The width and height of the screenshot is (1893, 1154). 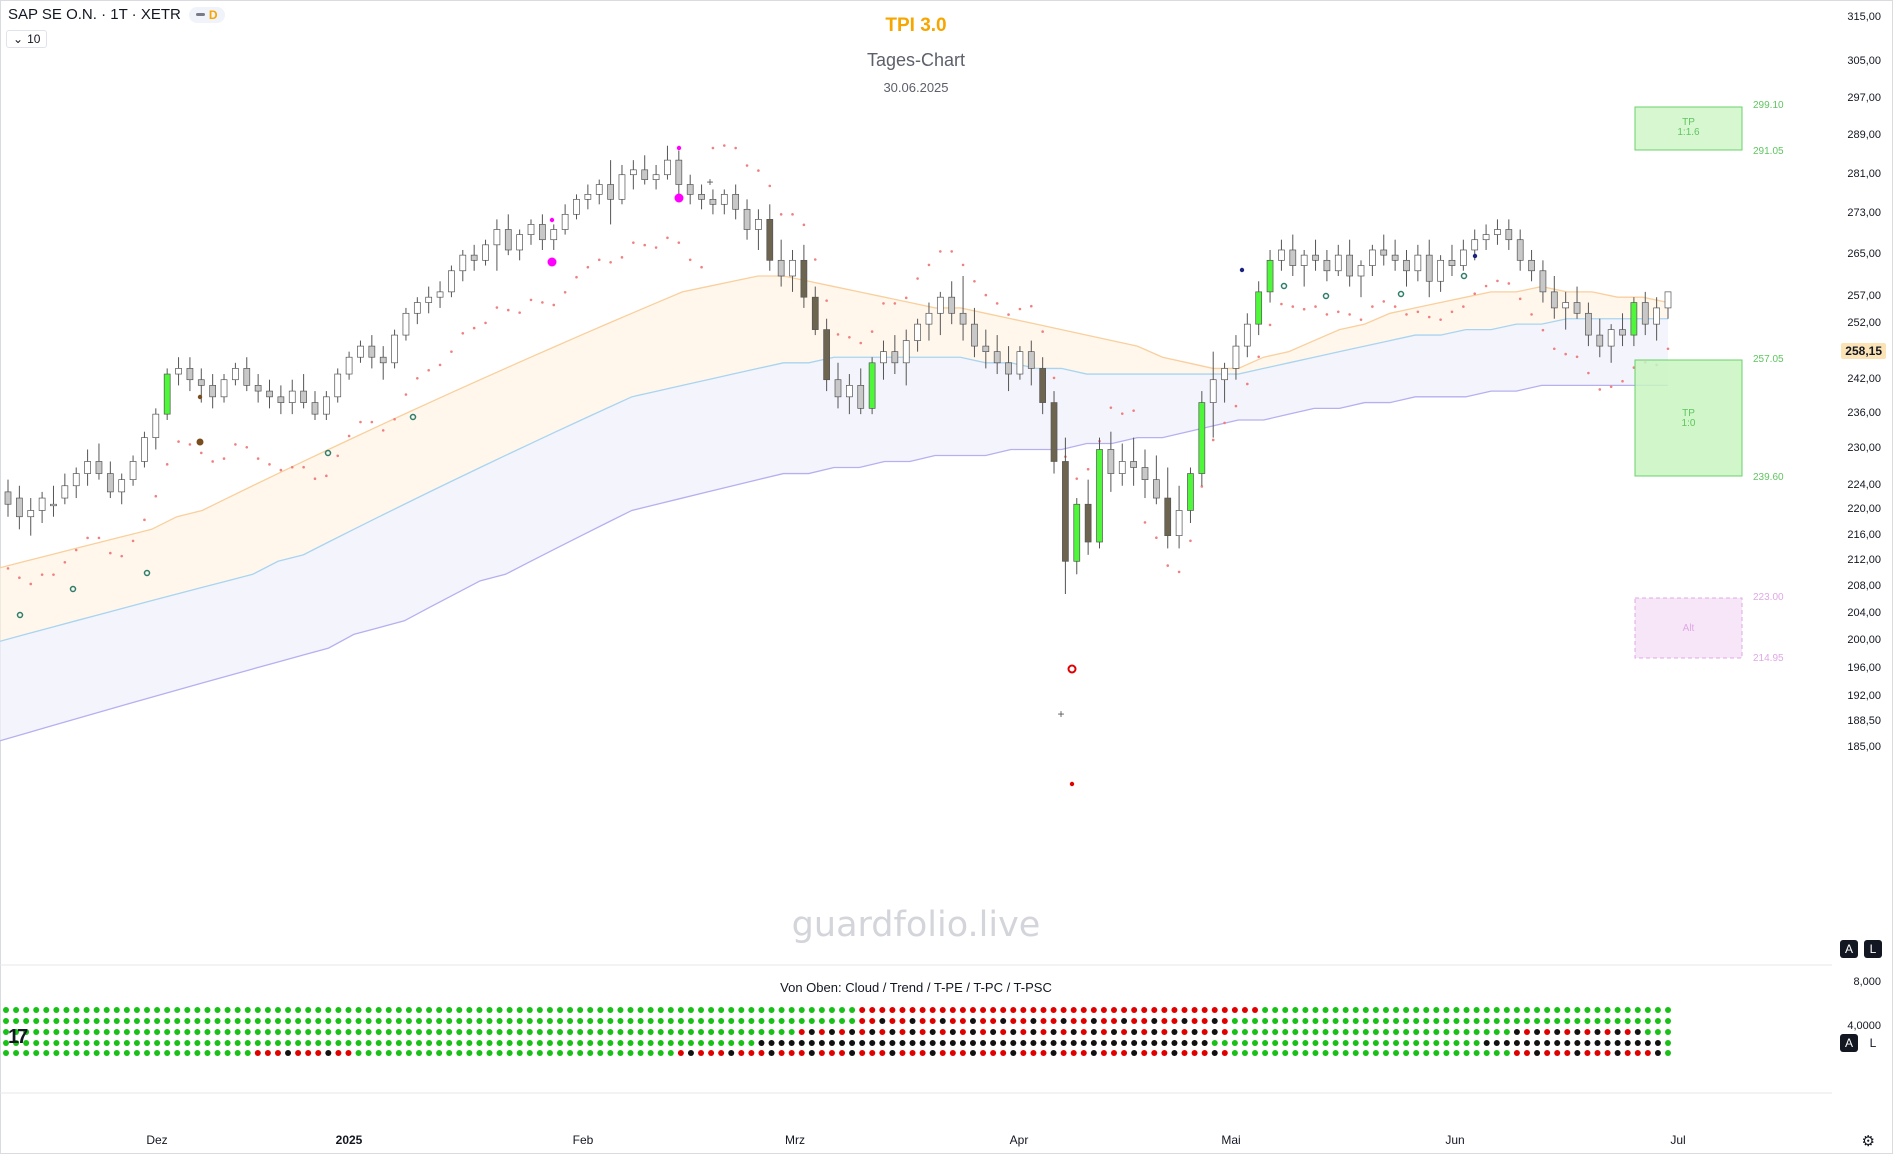 I want to click on y-tick-label: 208,00, so click(x=1864, y=586).